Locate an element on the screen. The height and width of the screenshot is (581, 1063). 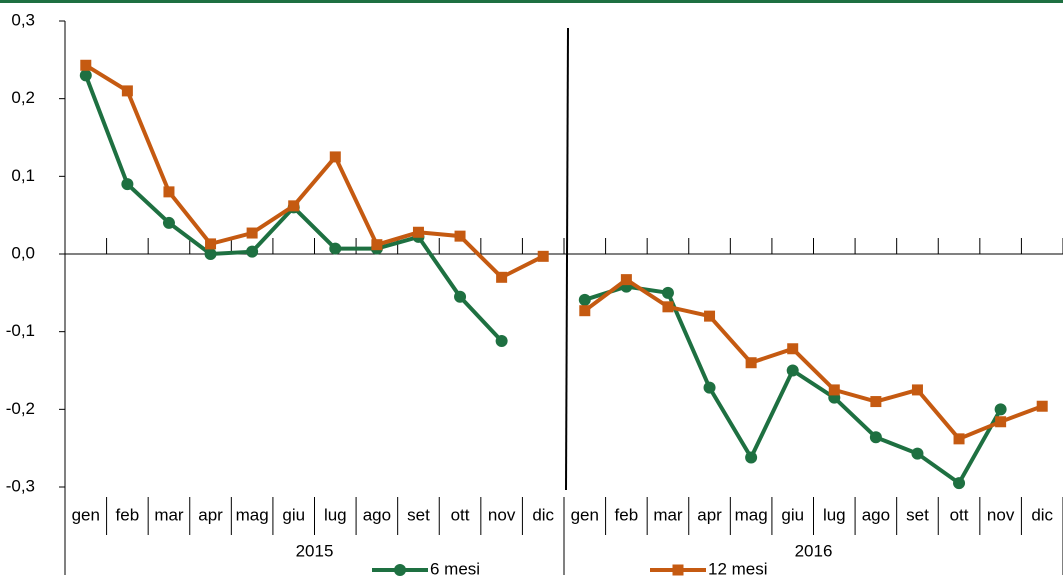
year-divider is located at coordinates (567, 259).